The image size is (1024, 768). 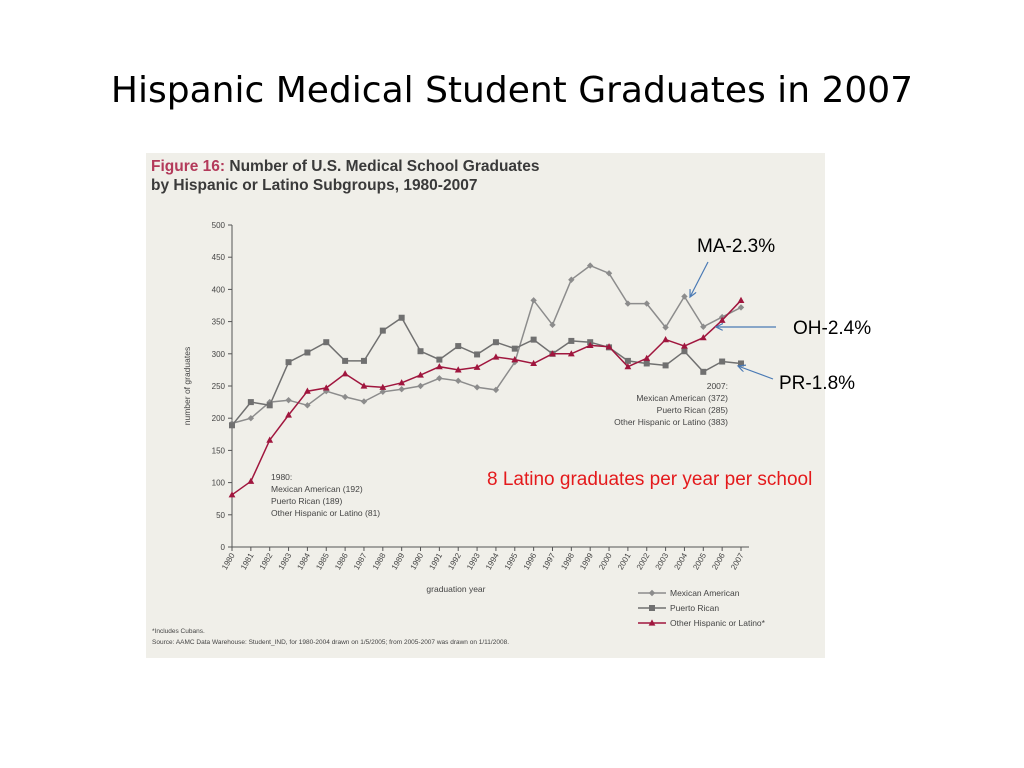 What do you see at coordinates (325, 513) in the screenshot?
I see `note-1980-line: Other Hispanic or Latino (81)` at bounding box center [325, 513].